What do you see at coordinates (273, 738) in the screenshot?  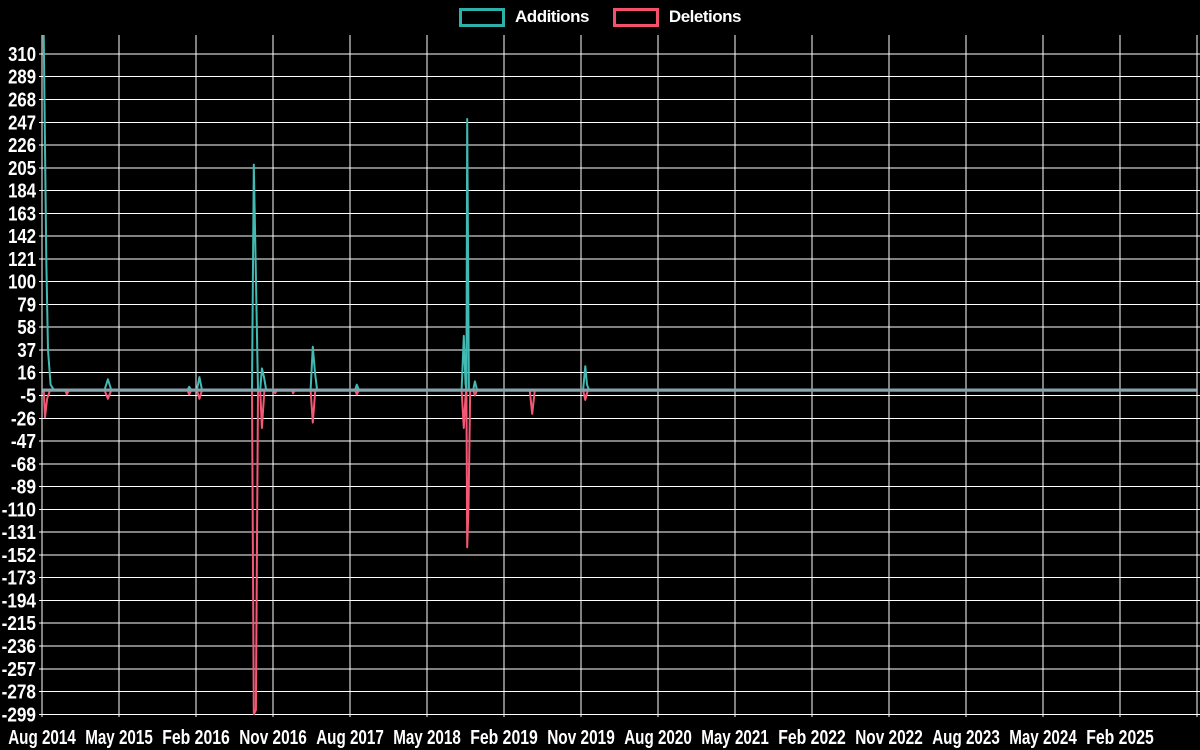 I see `svg-text: Nov 2016` at bounding box center [273, 738].